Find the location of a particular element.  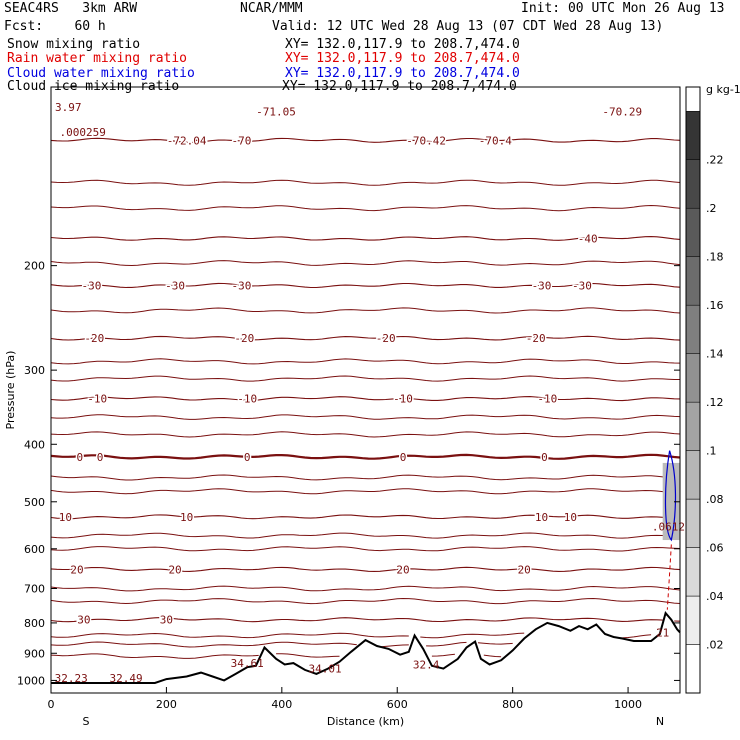

rain-contour is located at coordinates (669, 577).